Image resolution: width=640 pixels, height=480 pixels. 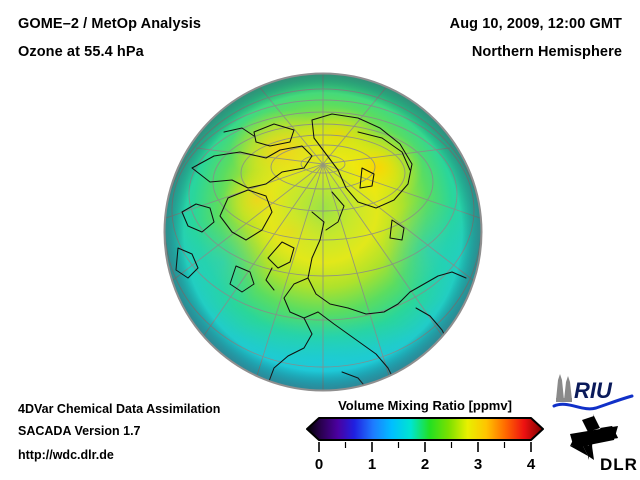 I want to click on riu-wave-icon, so click(x=593, y=402).